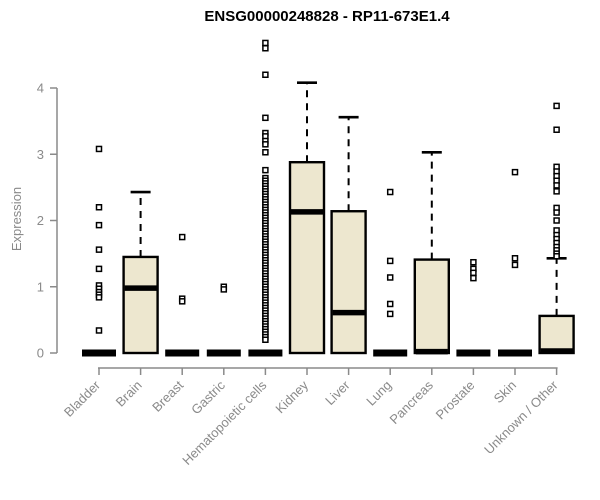 This screenshot has width=600, height=500. I want to click on box-brain, so click(140, 305).